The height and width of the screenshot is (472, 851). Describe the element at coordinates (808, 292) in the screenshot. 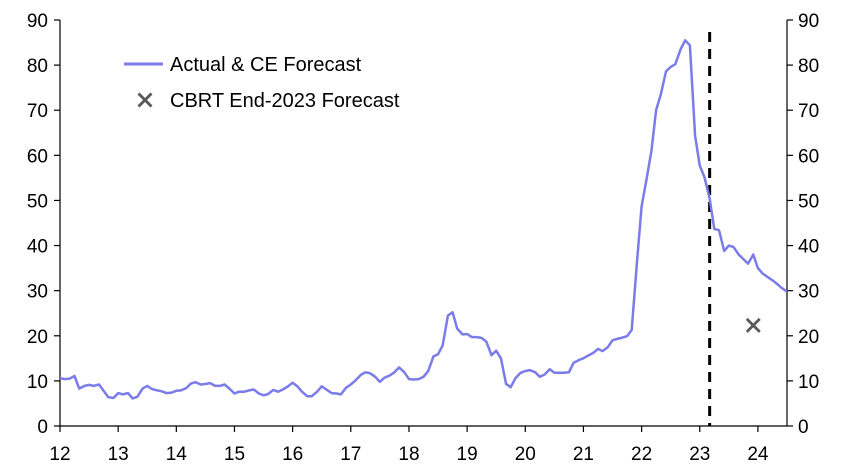

I see `y-tick-label-right: 30` at that location.